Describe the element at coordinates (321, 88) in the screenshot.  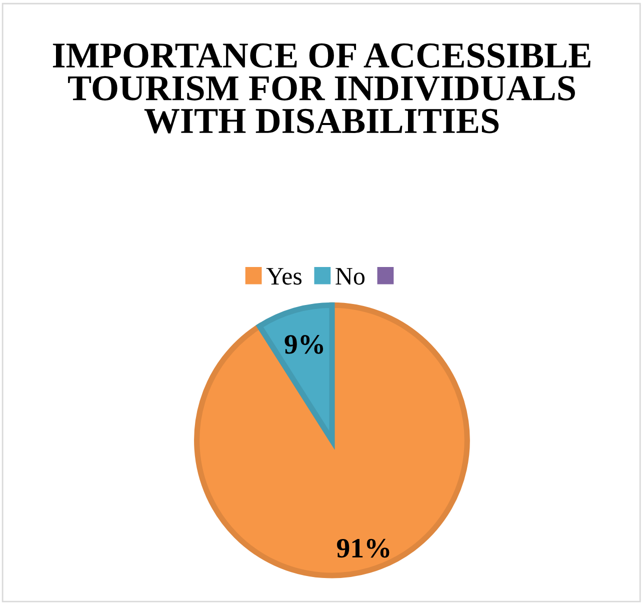
I see `chart-title: IMPORTANCE OF ACCESSIBLE TOURISM FOR INDIVIDUALS WITH DISABILITIES` at that location.